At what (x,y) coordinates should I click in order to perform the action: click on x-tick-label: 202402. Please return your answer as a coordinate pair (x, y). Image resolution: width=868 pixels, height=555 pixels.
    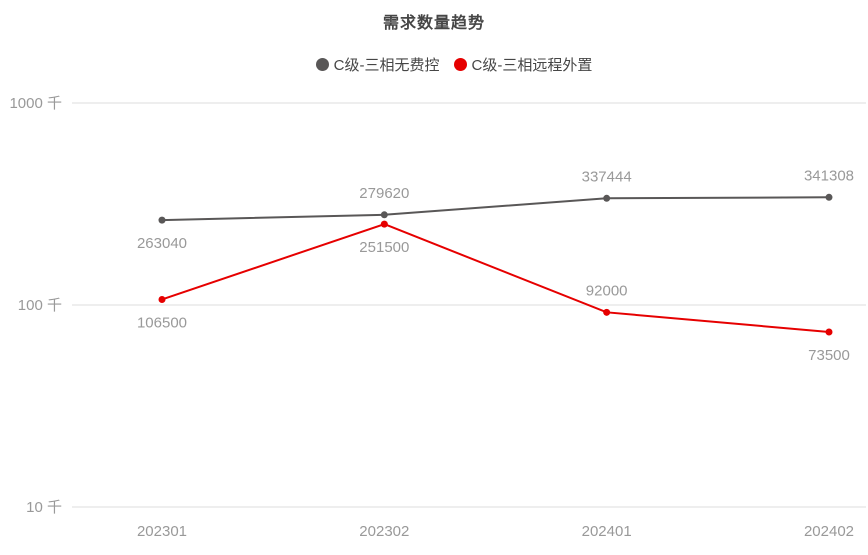
    Looking at the image, I should click on (829, 531).